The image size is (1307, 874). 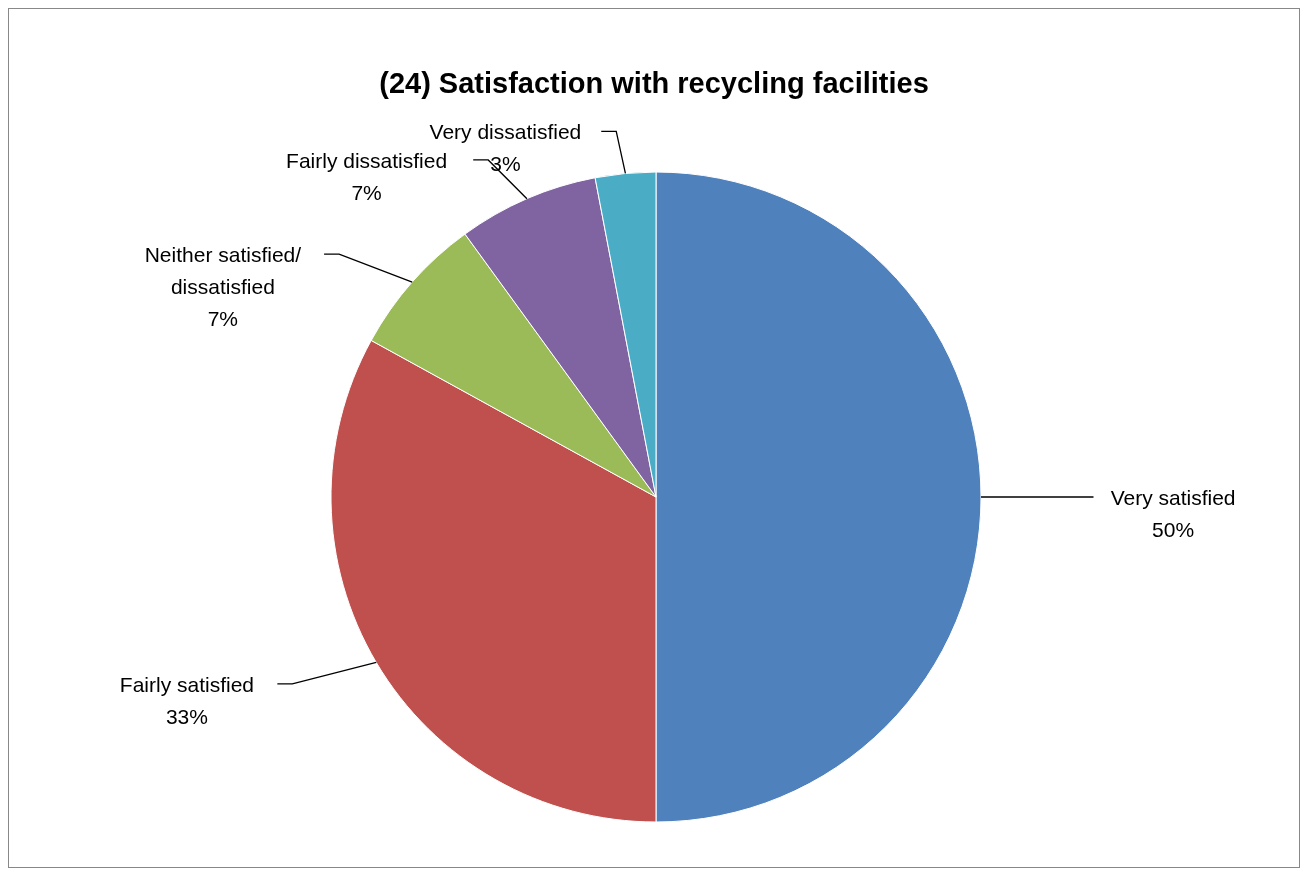 I want to click on slice-label: Fairly satisfied, so click(x=187, y=684).